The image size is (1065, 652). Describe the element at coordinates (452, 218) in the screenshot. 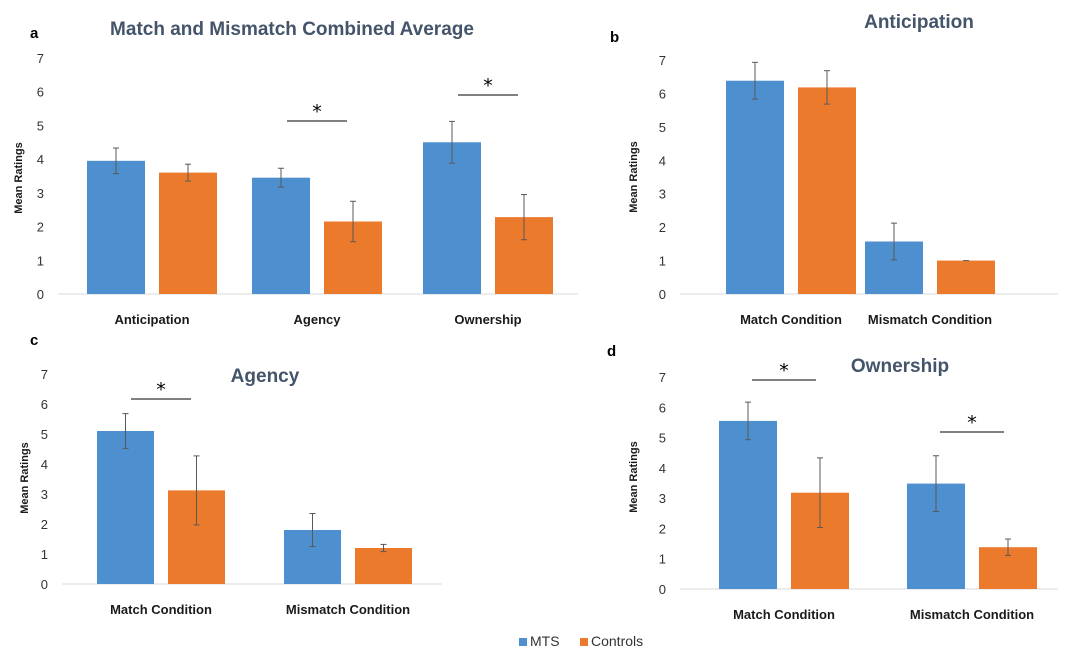

I see `bar-mts-ownership` at that location.